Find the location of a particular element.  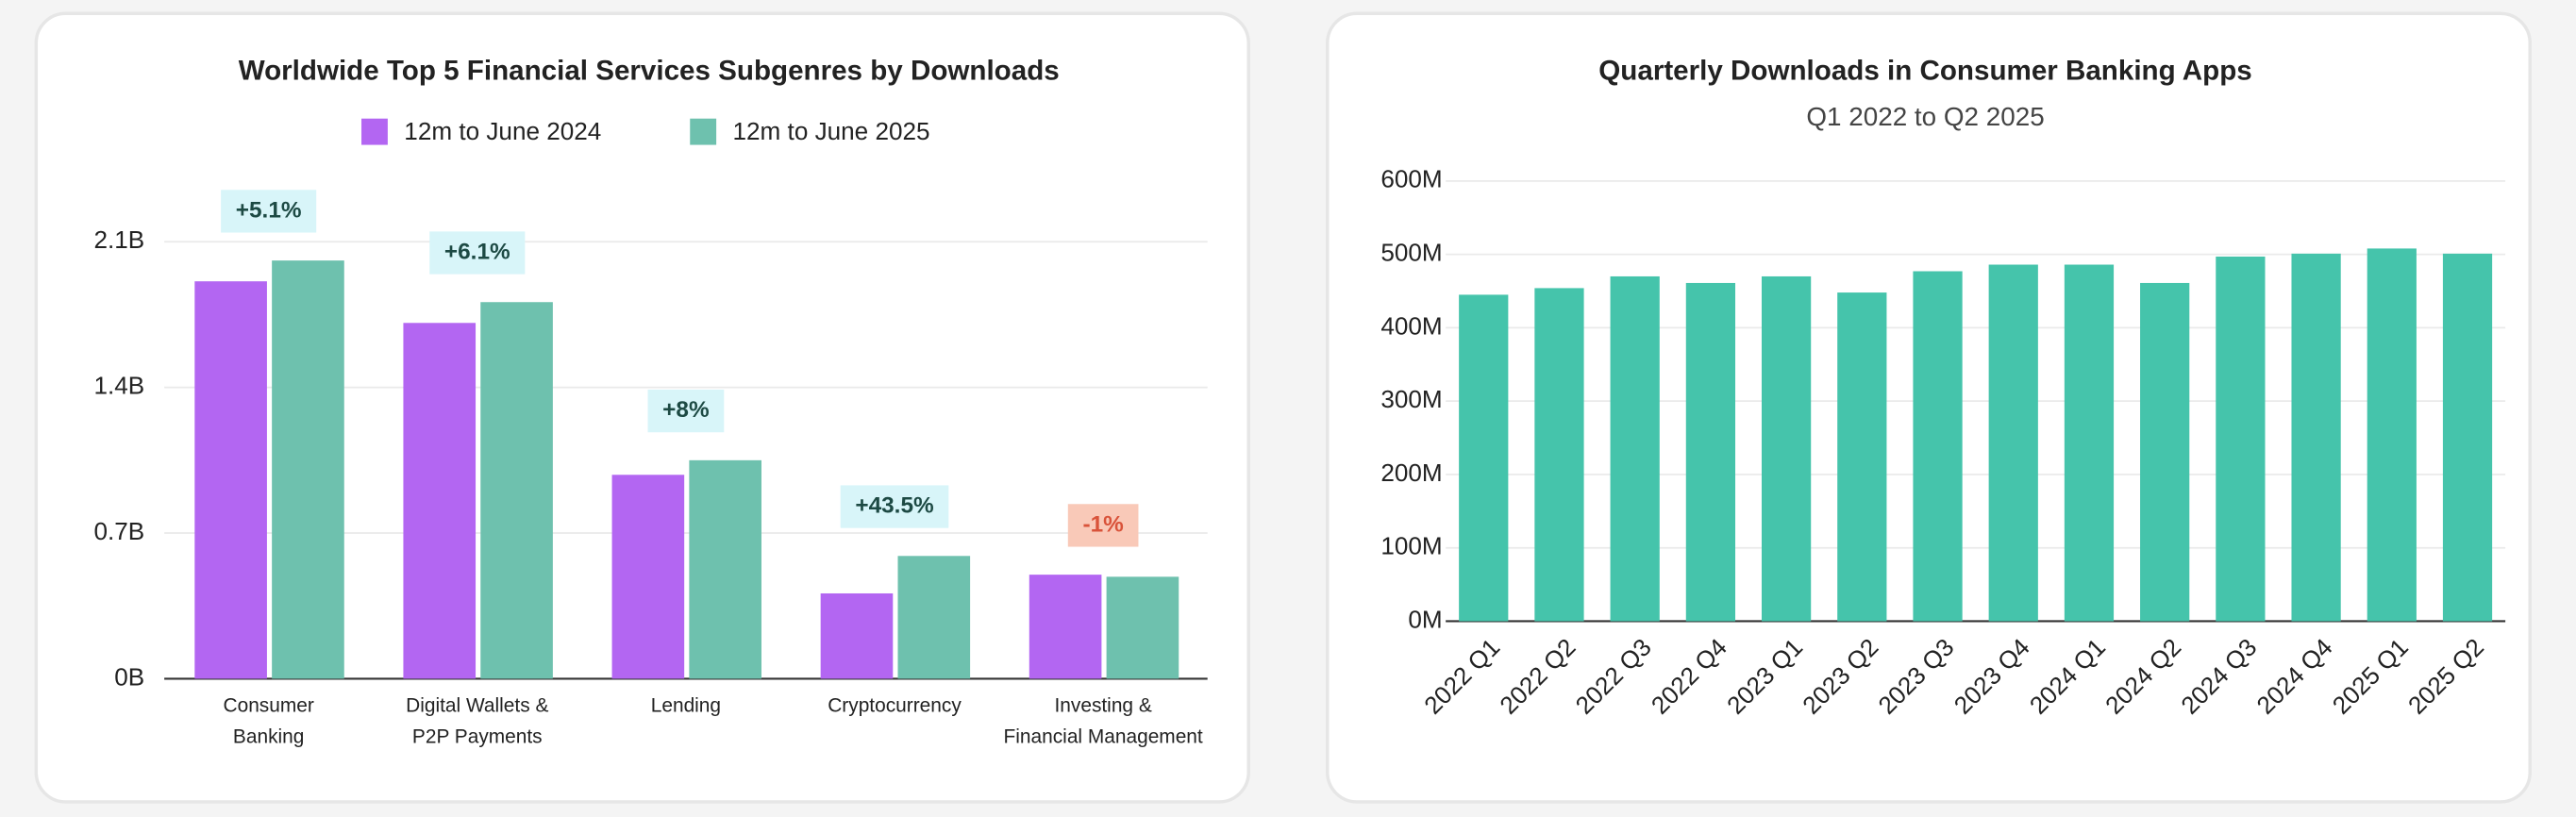

y-tick-label: 0M is located at coordinates (1425, 619).